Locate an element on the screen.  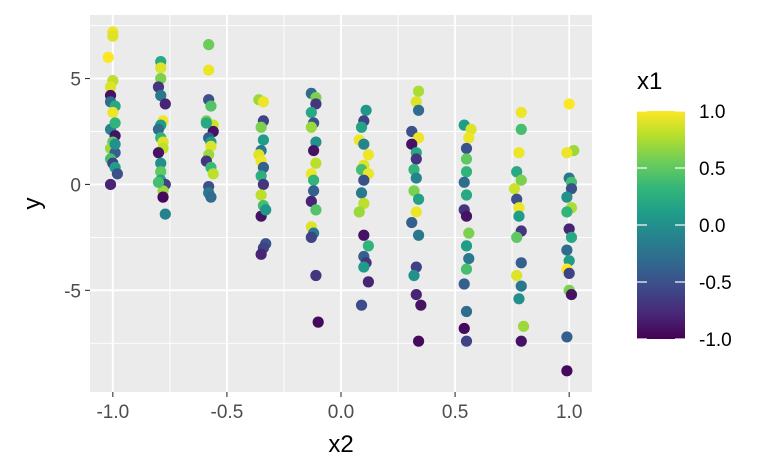
y-tick-label: 0 is located at coordinates (75, 185).